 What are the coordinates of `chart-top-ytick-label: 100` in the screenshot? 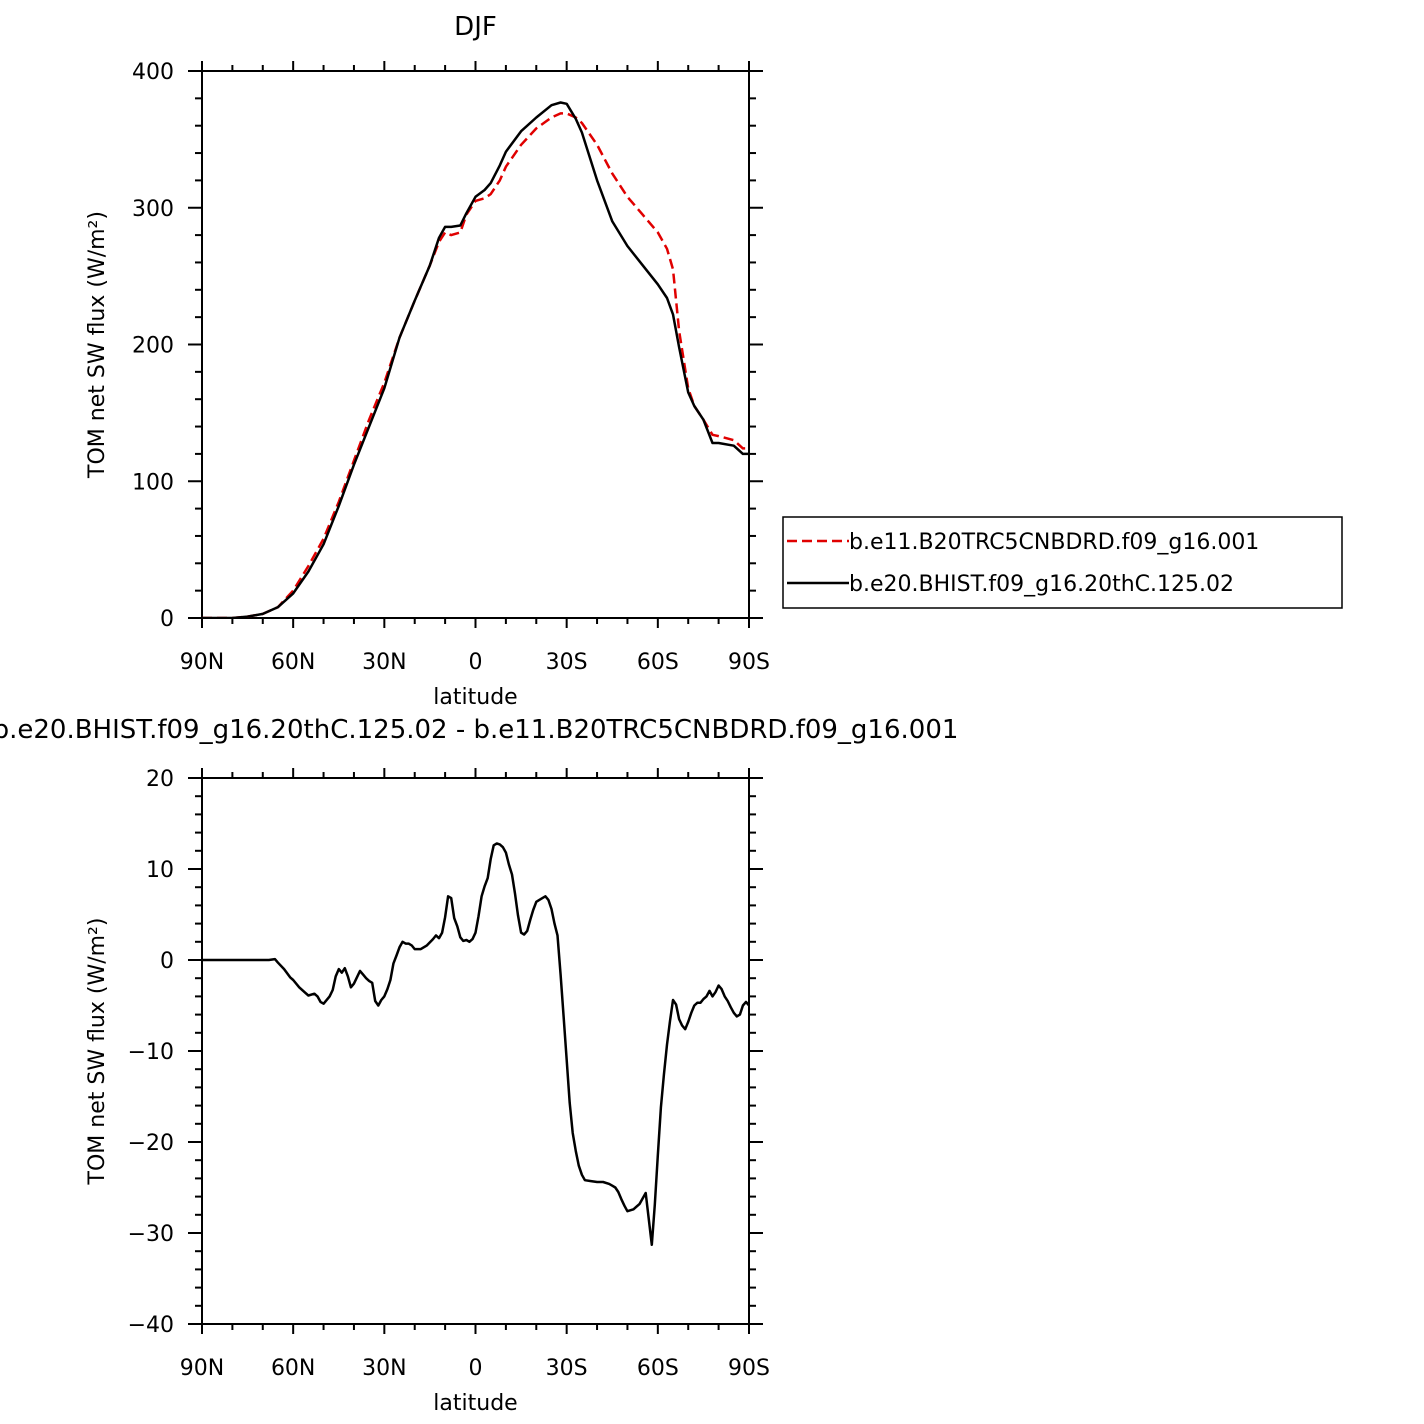 It's located at (153, 482).